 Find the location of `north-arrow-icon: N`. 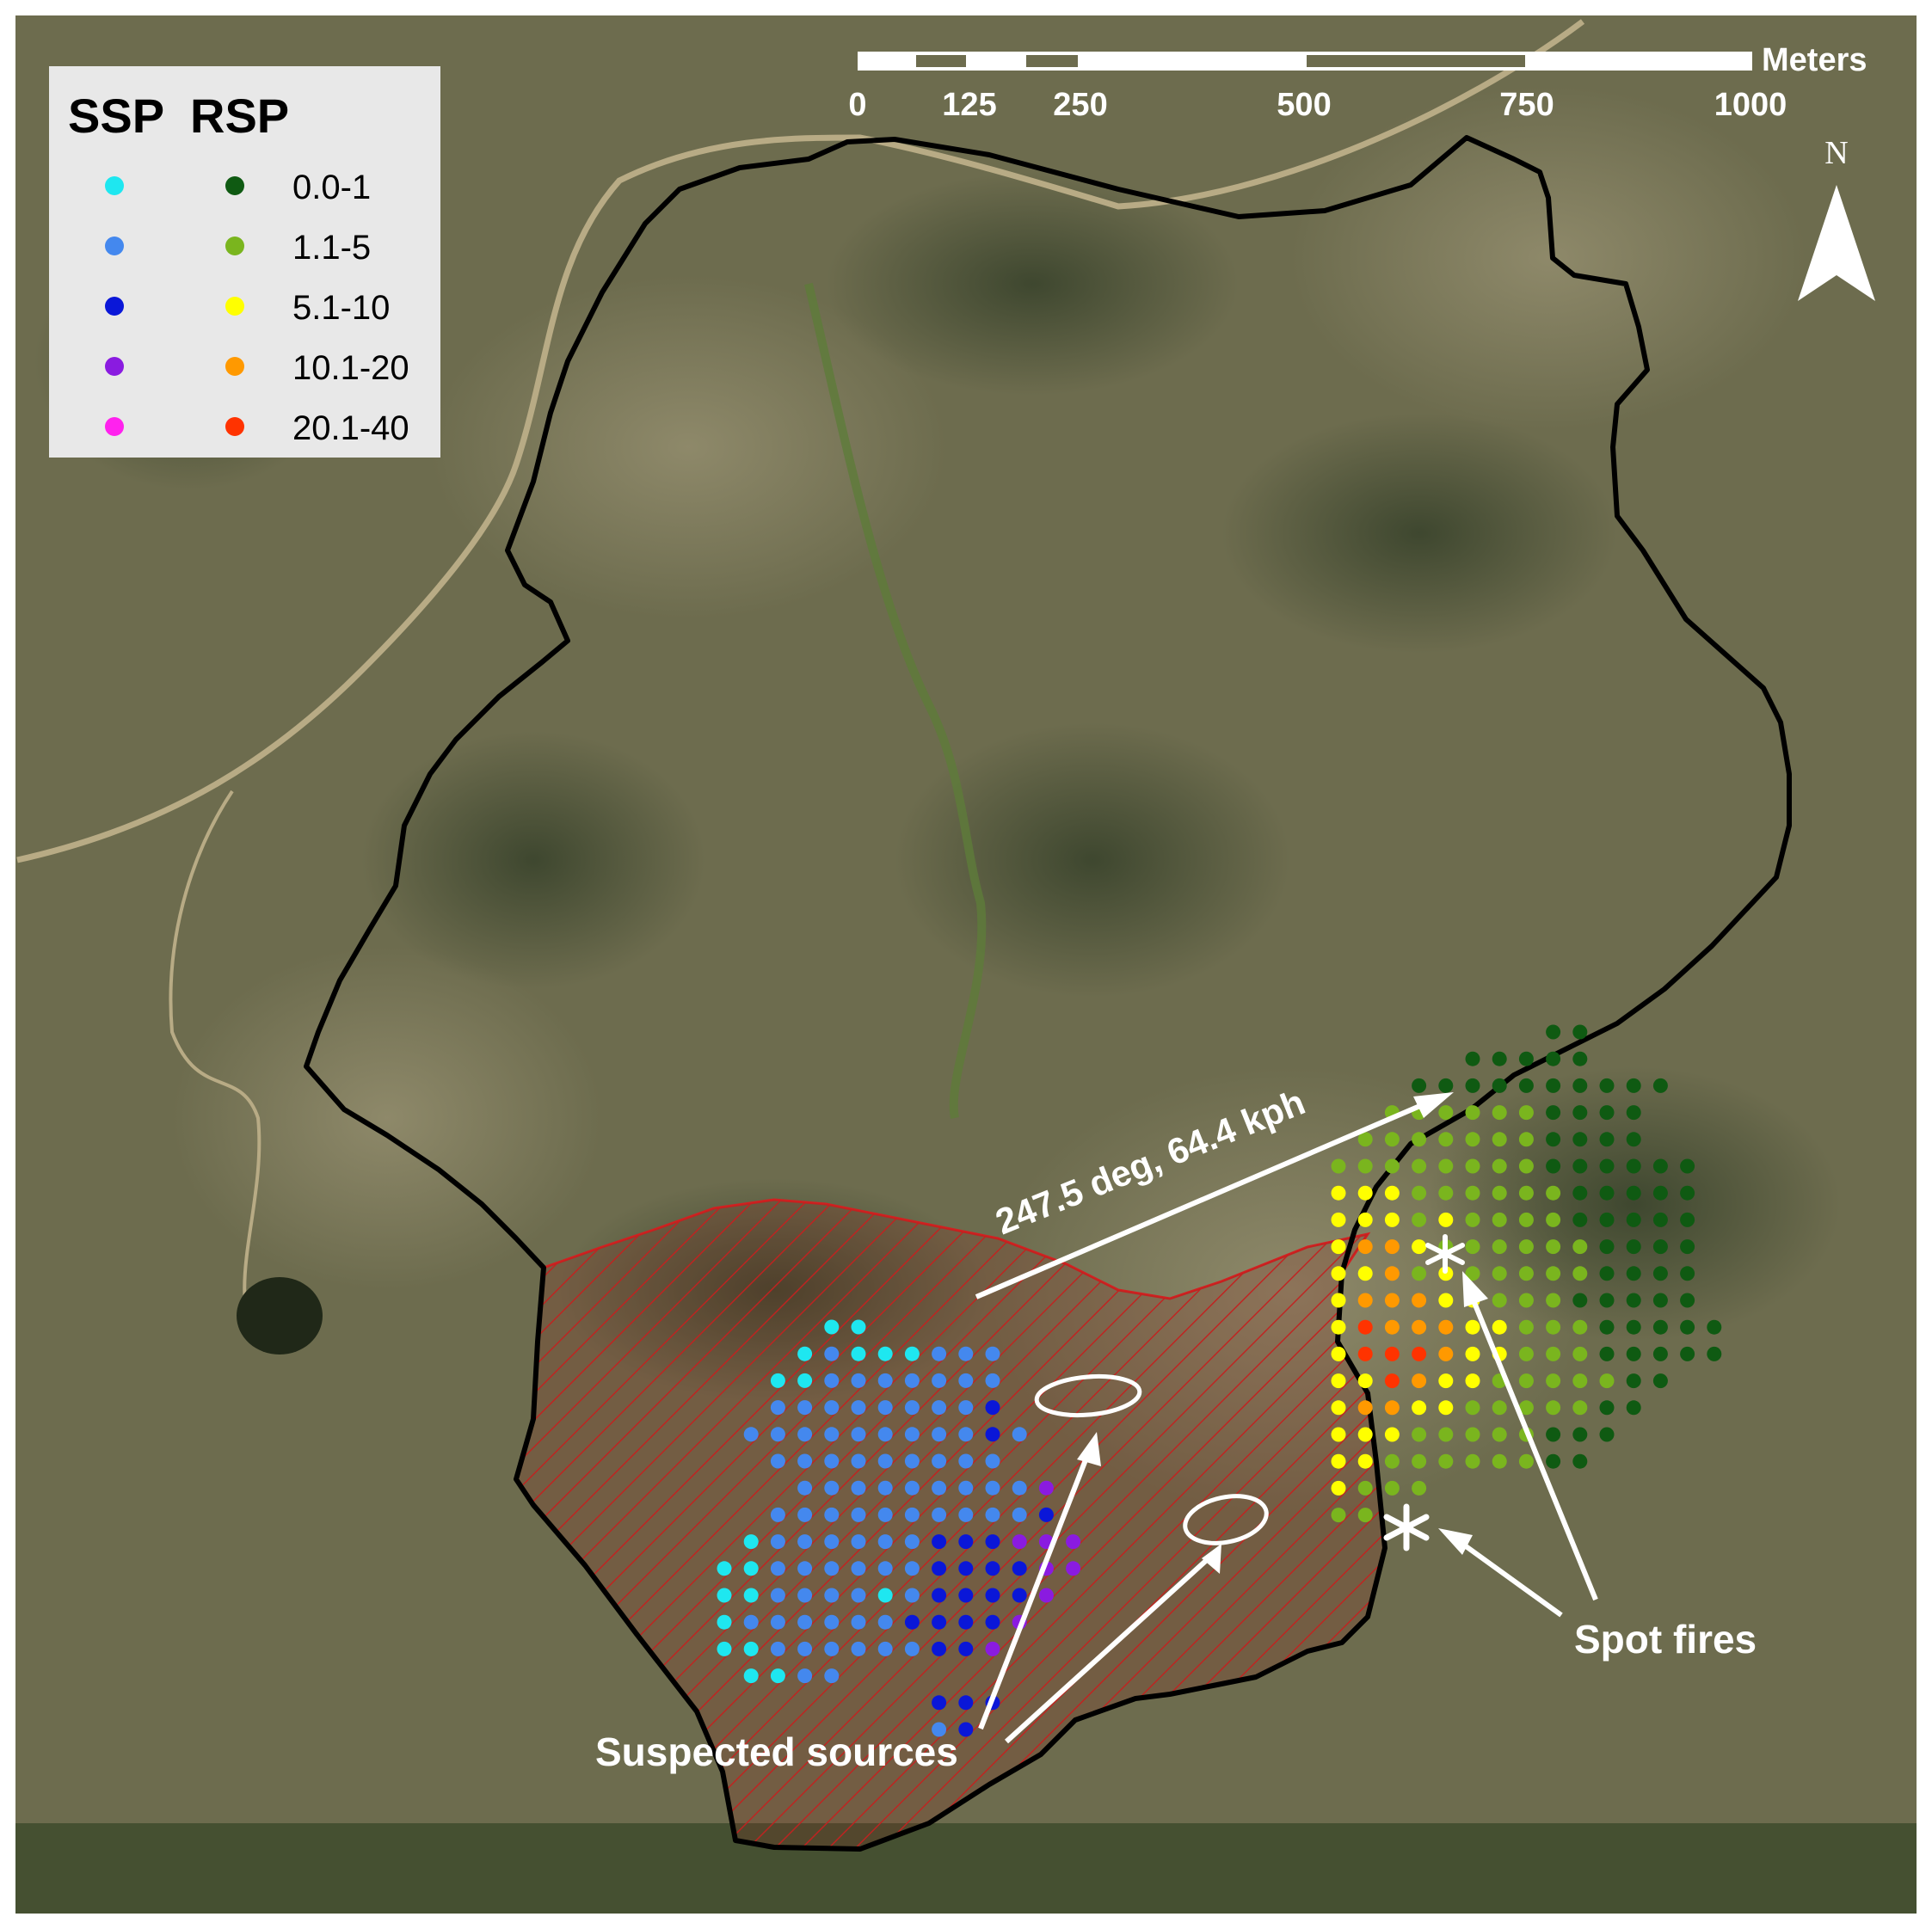

north-arrow-icon: N is located at coordinates (1836, 218).